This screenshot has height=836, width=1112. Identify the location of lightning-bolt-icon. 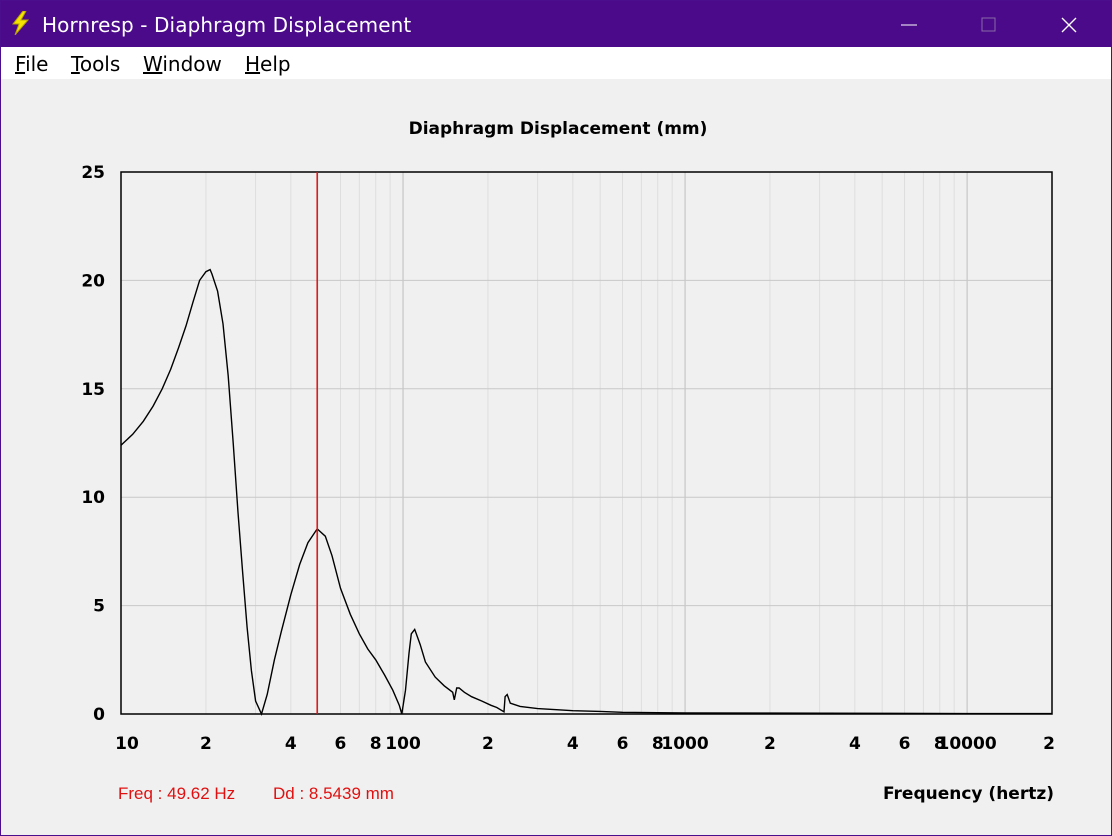
(20, 23).